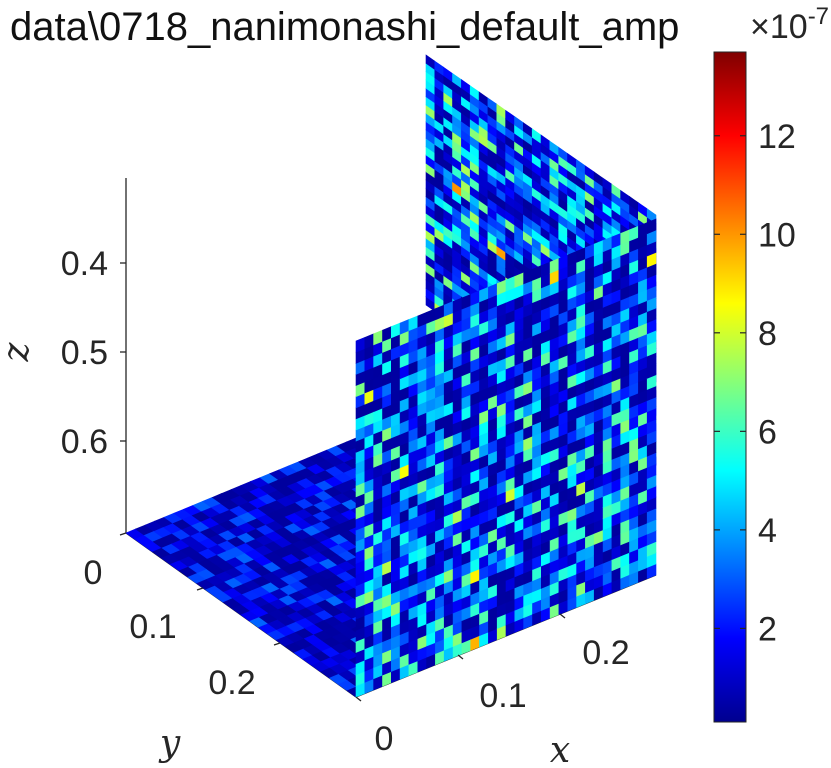 The width and height of the screenshot is (831, 768). Describe the element at coordinates (777, 235) in the screenshot. I see `colorbar-tick-label: 10` at that location.